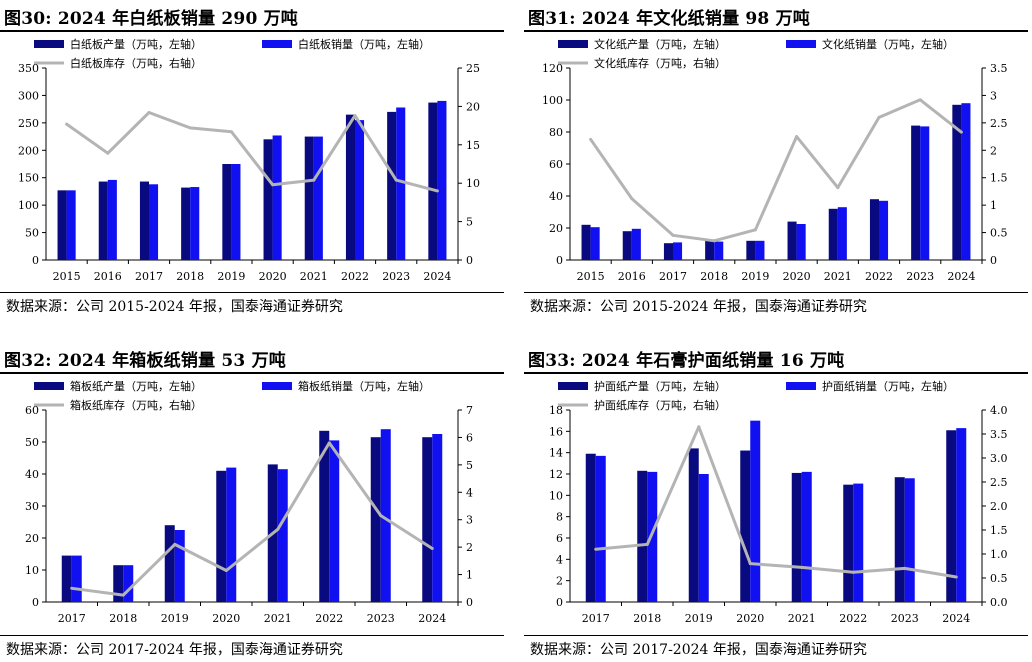 Image resolution: width=1032 pixels, height=662 pixels. Describe the element at coordinates (999, 506) in the screenshot. I see `right-tick-label: 2.0` at that location.